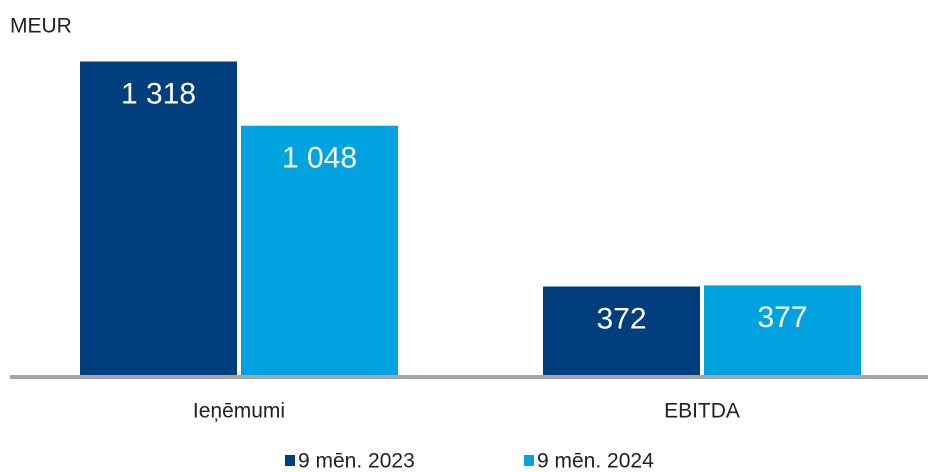  What do you see at coordinates (595, 461) in the screenshot?
I see `legend-label: 9 mēn. 2024` at bounding box center [595, 461].